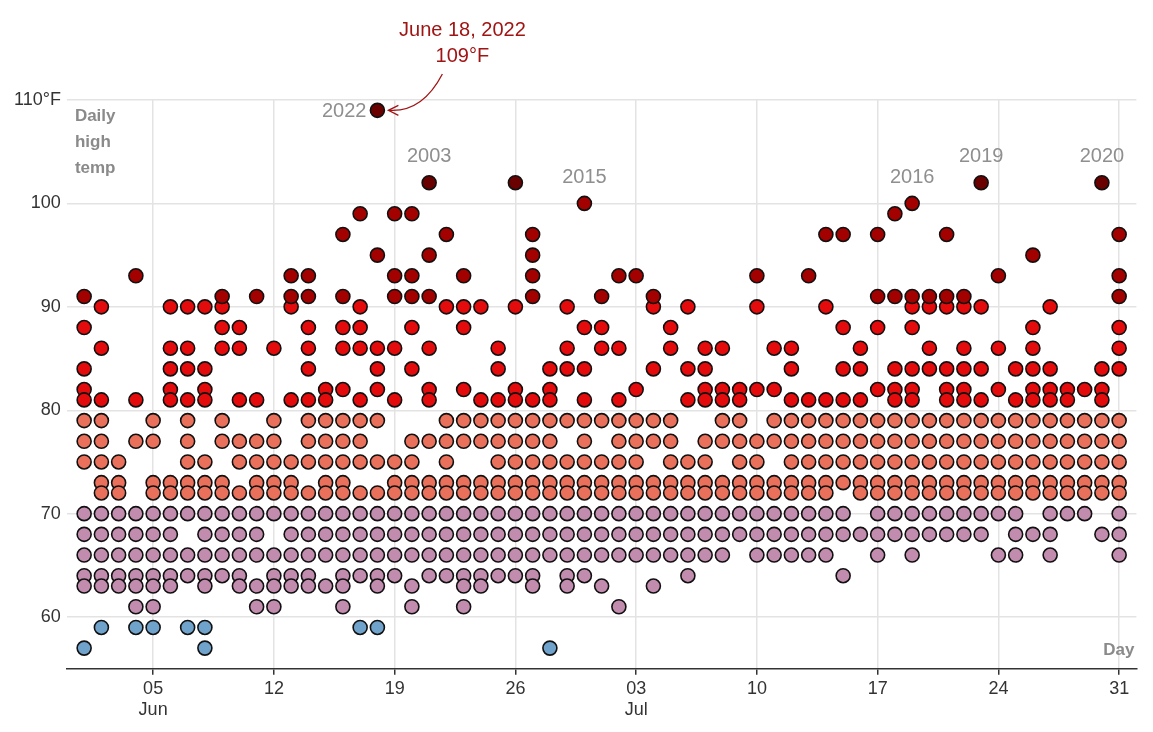  Describe the element at coordinates (1119, 687) in the screenshot. I see `x-tick-label: 31` at that location.